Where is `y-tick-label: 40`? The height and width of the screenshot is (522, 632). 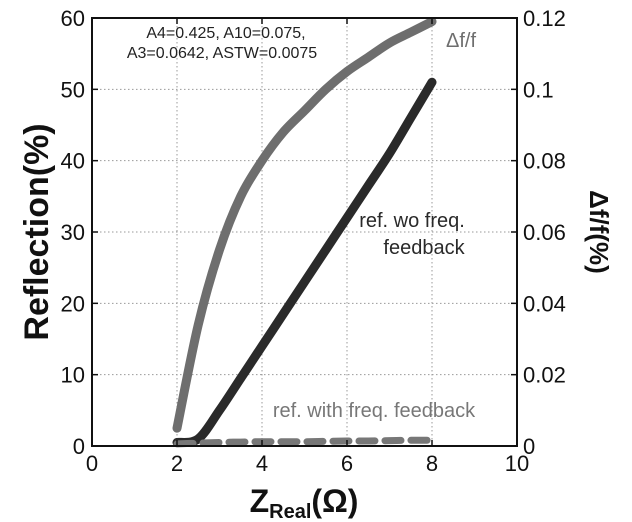 y-tick-label: 40 is located at coordinates (73, 161).